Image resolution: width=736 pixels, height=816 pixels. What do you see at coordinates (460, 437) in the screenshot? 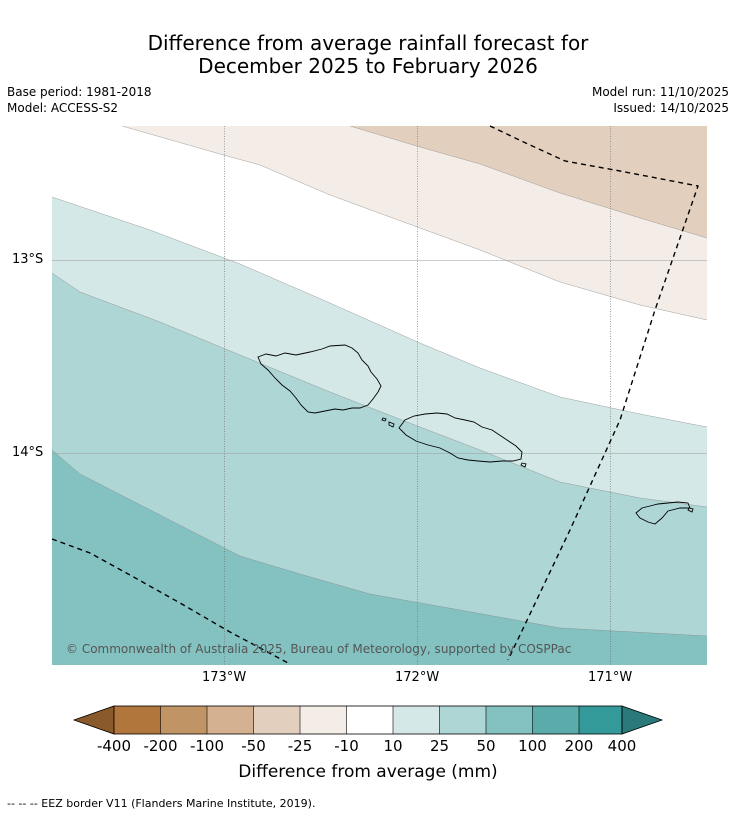
I see `upolu-island` at bounding box center [460, 437].